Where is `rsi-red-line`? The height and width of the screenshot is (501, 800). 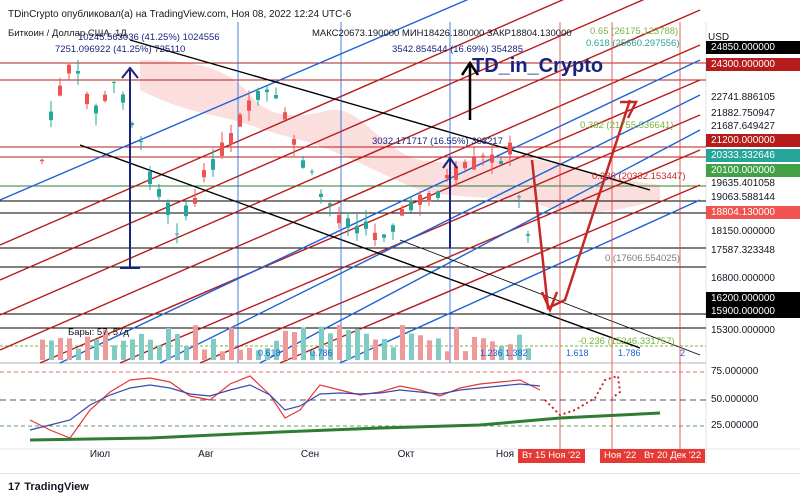 rsi-red-line is located at coordinates (285, 407).